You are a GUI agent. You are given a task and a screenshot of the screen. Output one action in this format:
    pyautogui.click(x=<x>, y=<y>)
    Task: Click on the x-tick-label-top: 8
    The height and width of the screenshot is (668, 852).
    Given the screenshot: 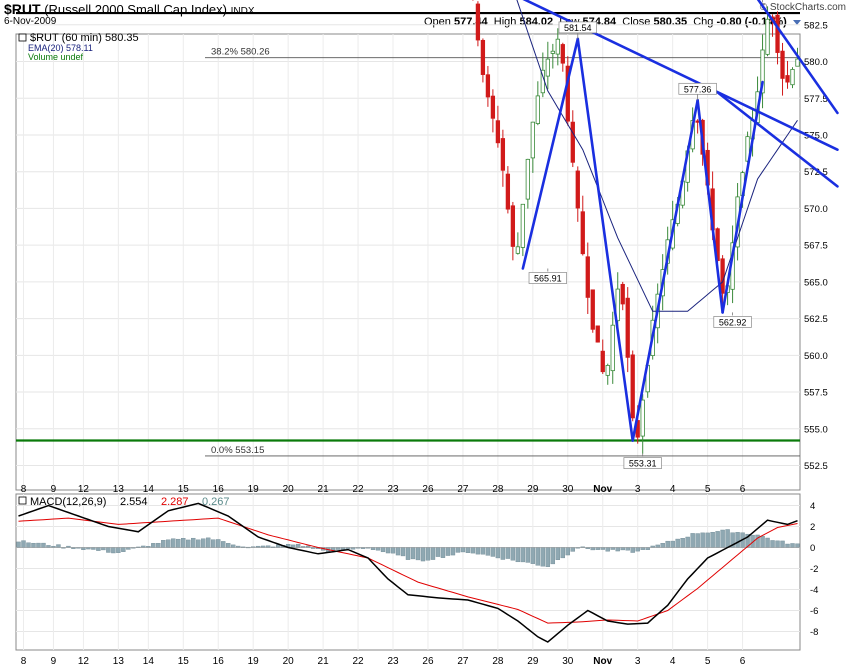 What is the action you would take?
    pyautogui.click(x=24, y=489)
    